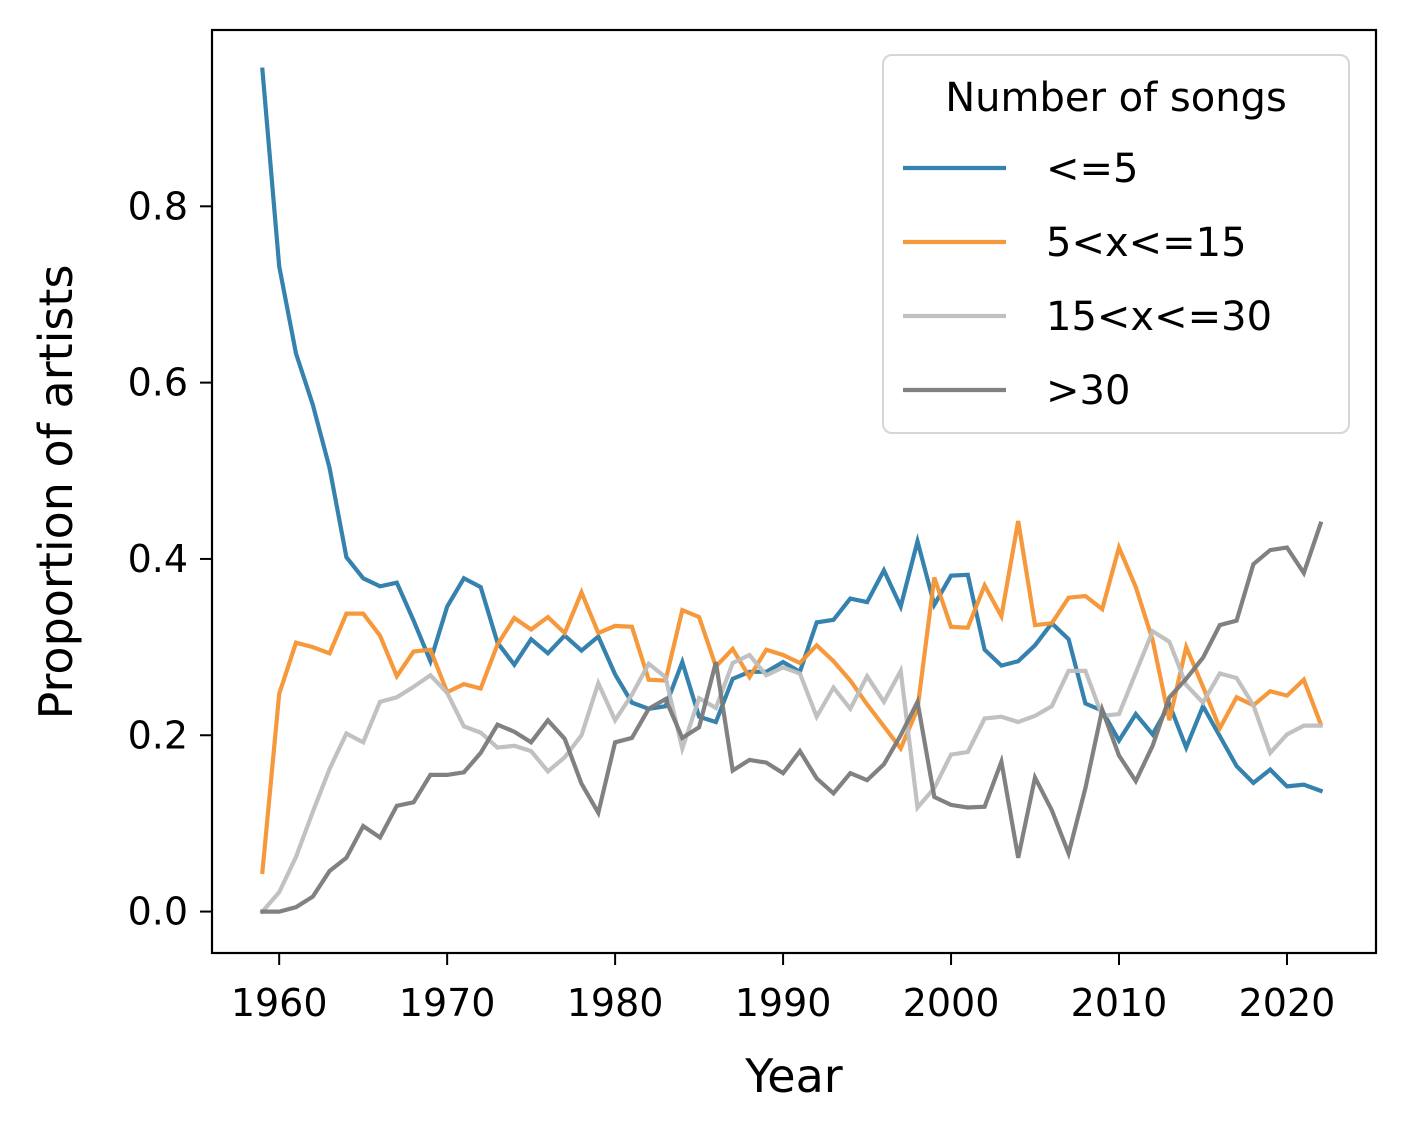 The image size is (1404, 1134). Describe the element at coordinates (1092, 169) in the screenshot. I see `legend-label-1: <=5` at that location.